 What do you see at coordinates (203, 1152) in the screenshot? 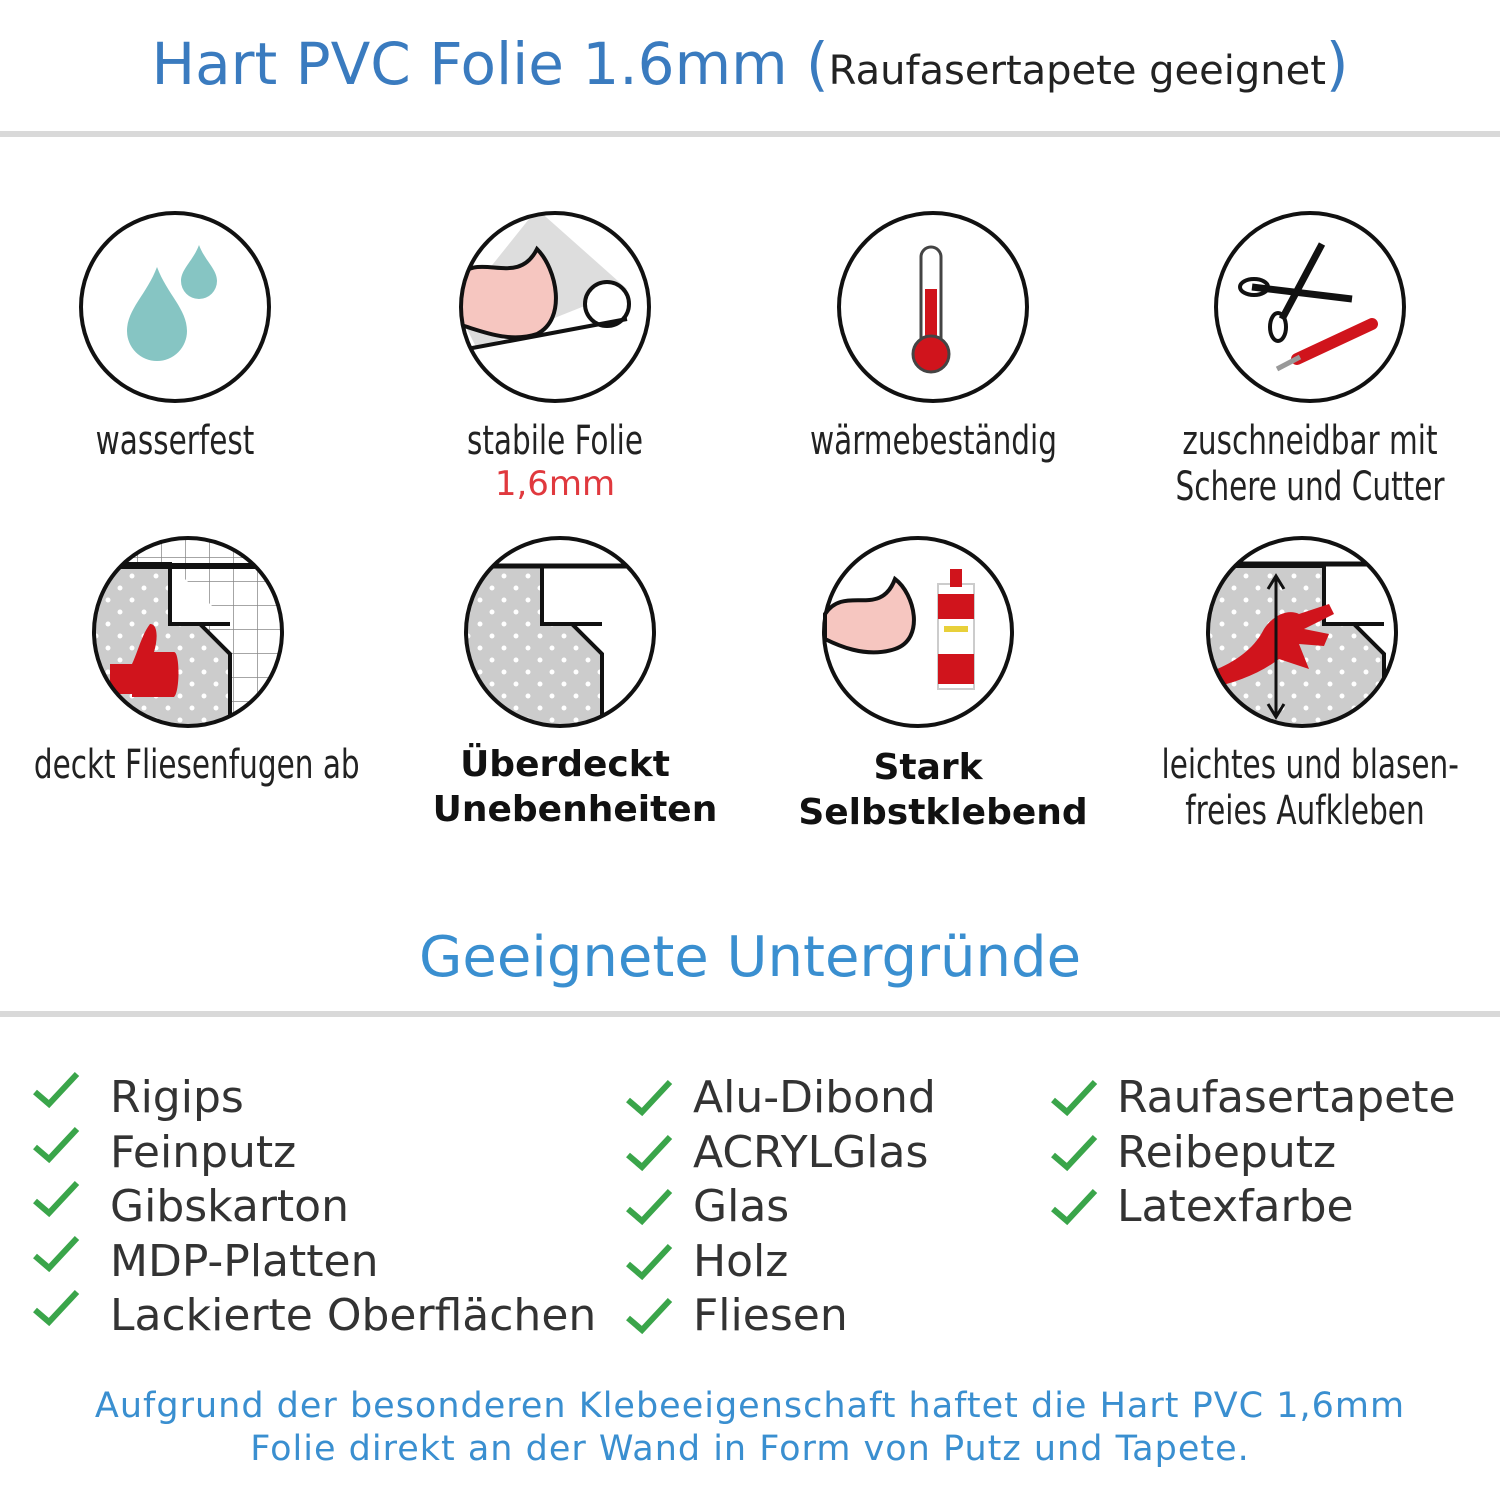
I see `surface-item: Feinputz` at bounding box center [203, 1152].